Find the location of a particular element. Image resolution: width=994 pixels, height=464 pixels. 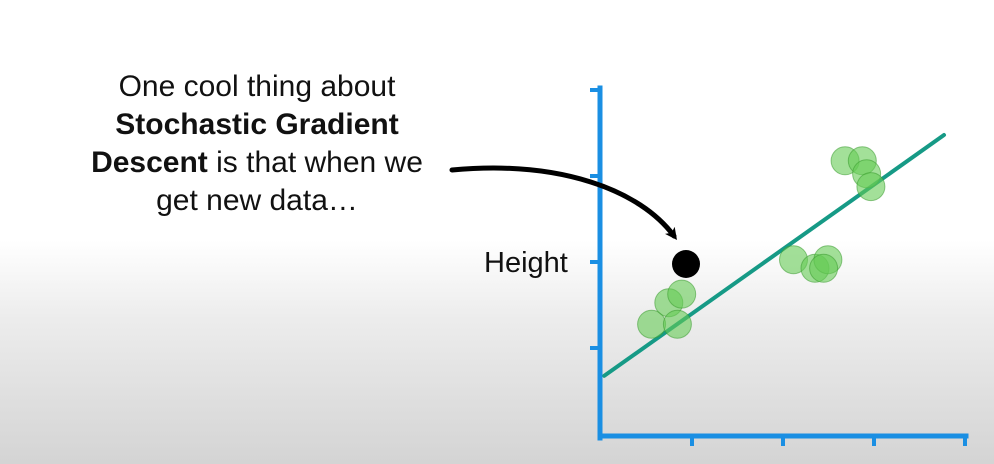

pointer-arrow is located at coordinates (563, 203).